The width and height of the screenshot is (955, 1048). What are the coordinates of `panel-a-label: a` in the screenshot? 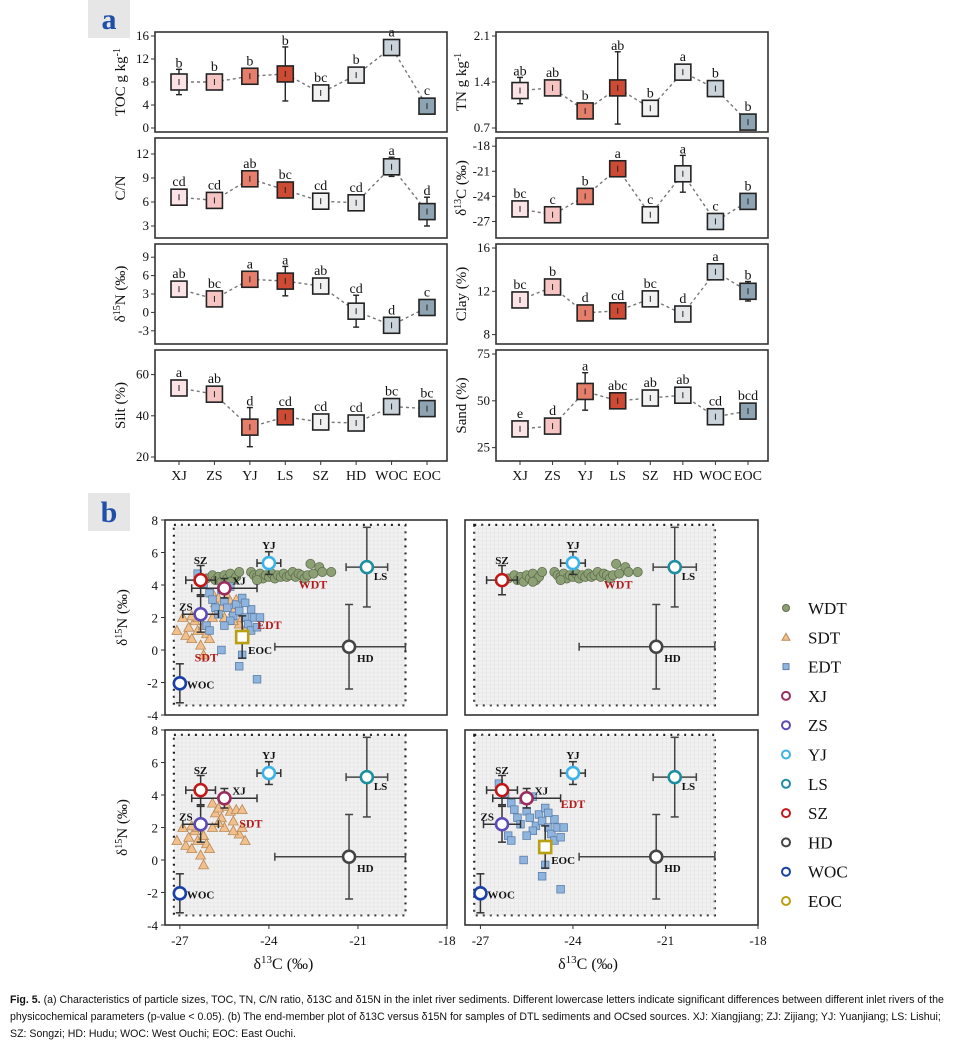 It's located at (109, 19).